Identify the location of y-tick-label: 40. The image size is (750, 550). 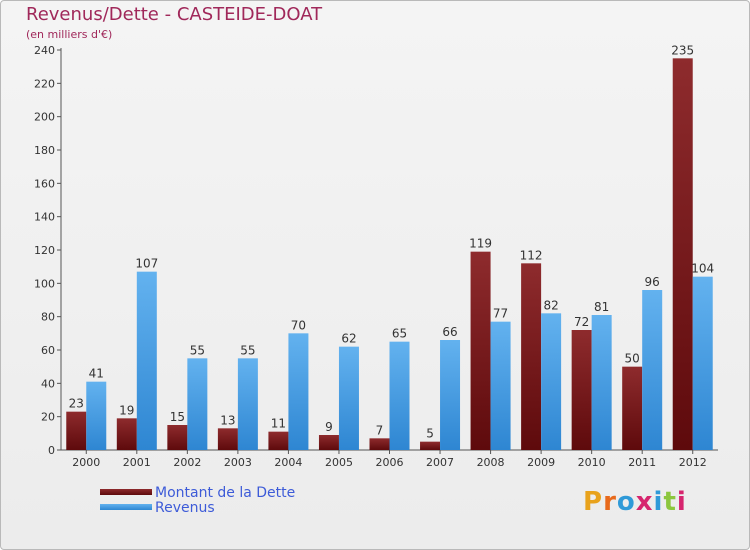
(48, 383).